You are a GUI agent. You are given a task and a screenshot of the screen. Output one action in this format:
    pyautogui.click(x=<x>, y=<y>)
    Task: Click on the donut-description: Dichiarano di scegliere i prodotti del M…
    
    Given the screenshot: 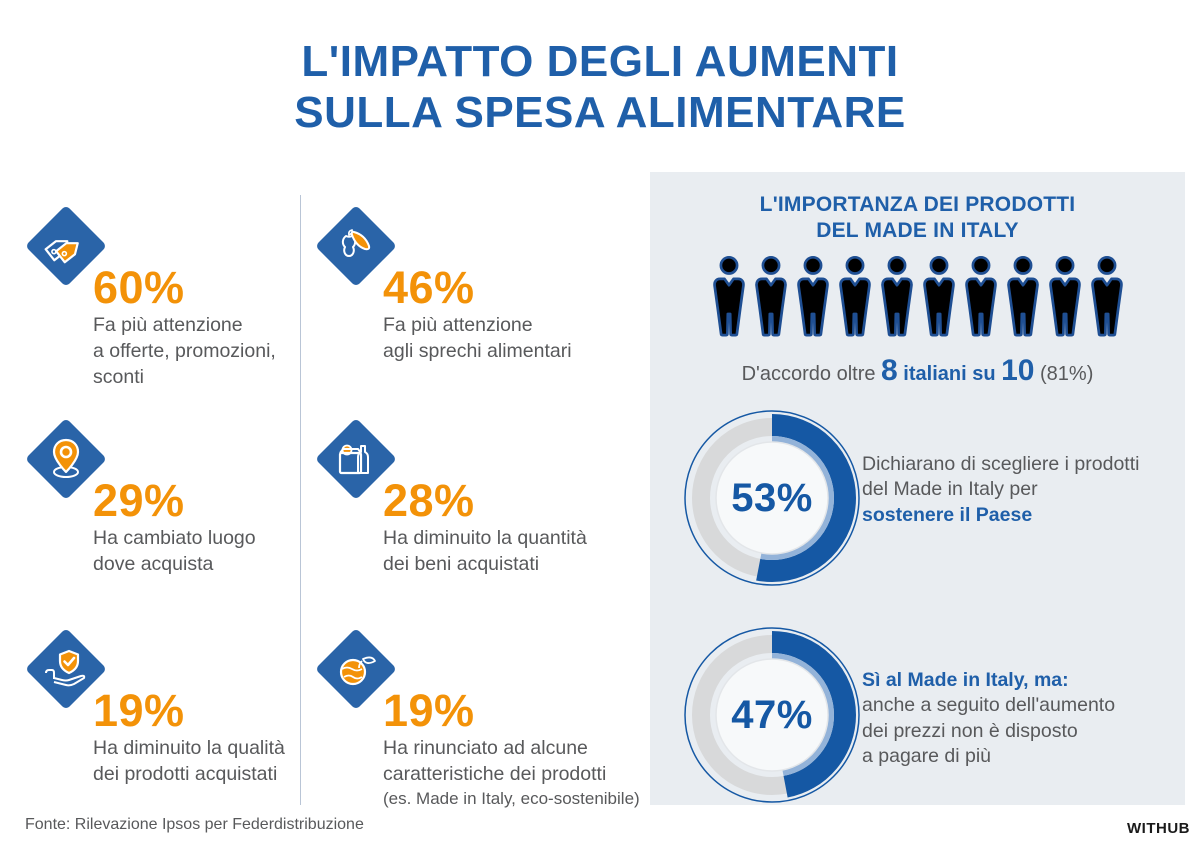 What is the action you would take?
    pyautogui.click(x=1017, y=490)
    